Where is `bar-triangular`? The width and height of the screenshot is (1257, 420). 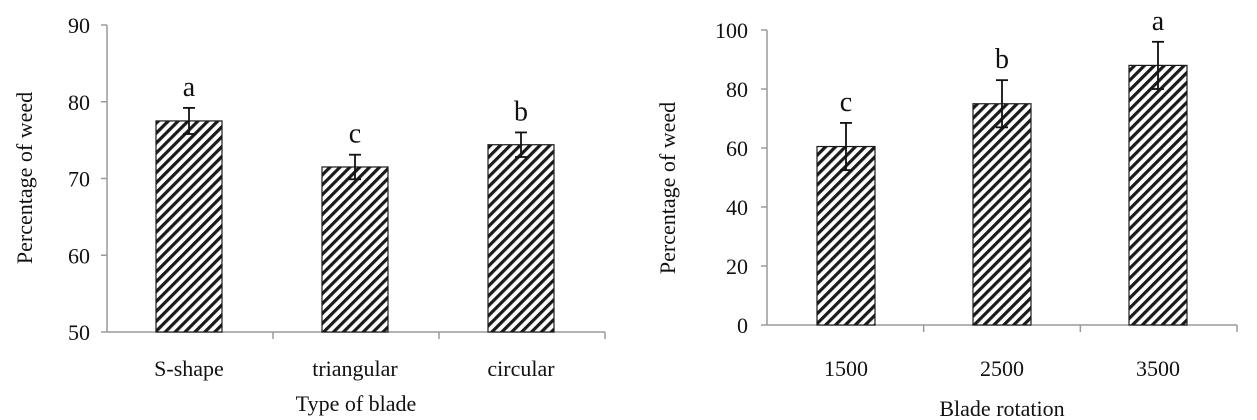
bar-triangular is located at coordinates (355, 249).